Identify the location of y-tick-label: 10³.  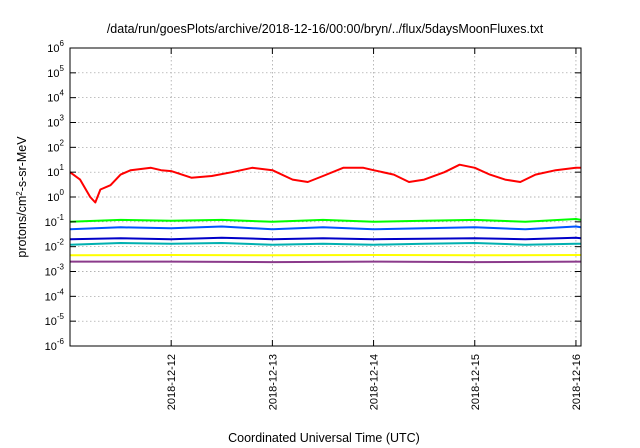
(55, 122).